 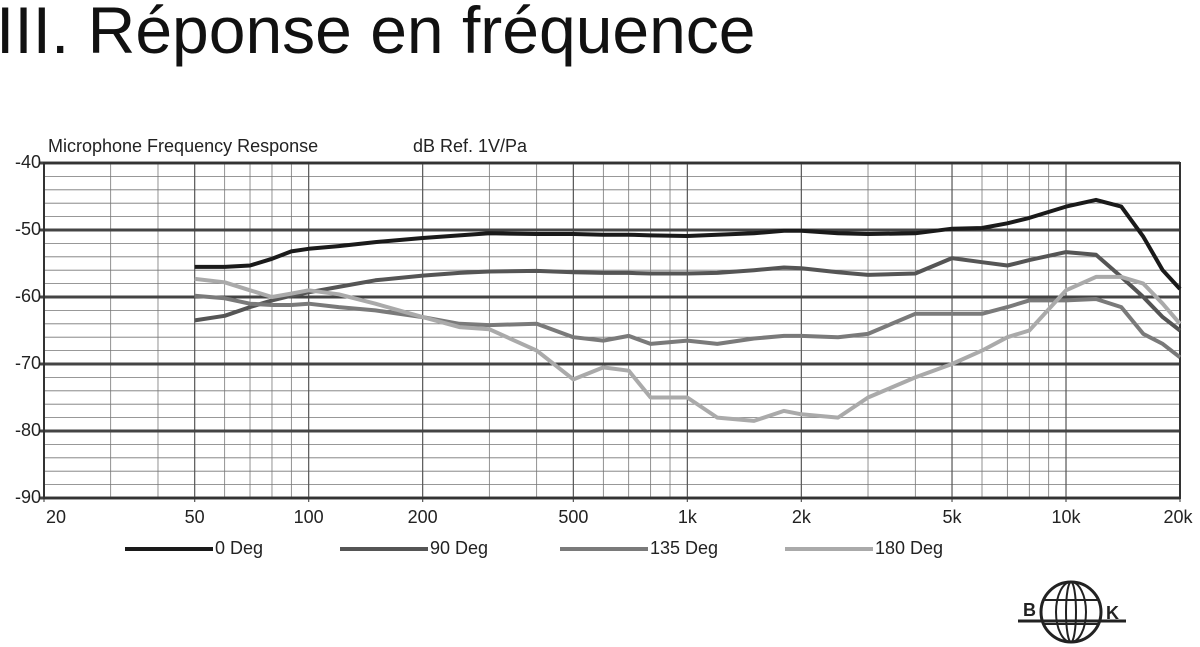 I want to click on y-tick-label: -40, so click(x=28, y=162).